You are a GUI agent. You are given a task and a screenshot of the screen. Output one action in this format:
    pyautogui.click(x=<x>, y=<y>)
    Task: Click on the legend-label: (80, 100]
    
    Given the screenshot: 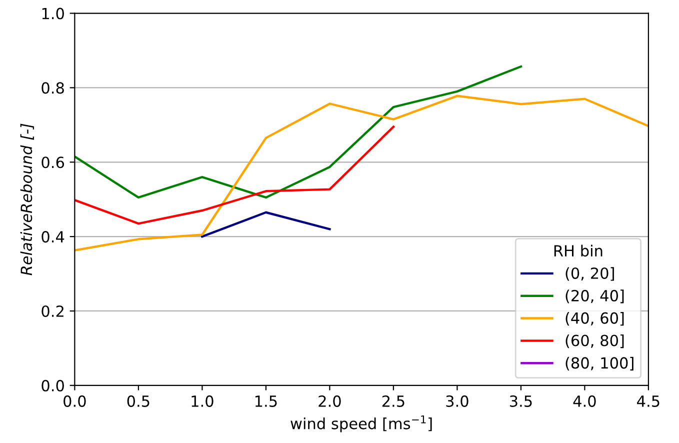 What is the action you would take?
    pyautogui.click(x=600, y=363)
    